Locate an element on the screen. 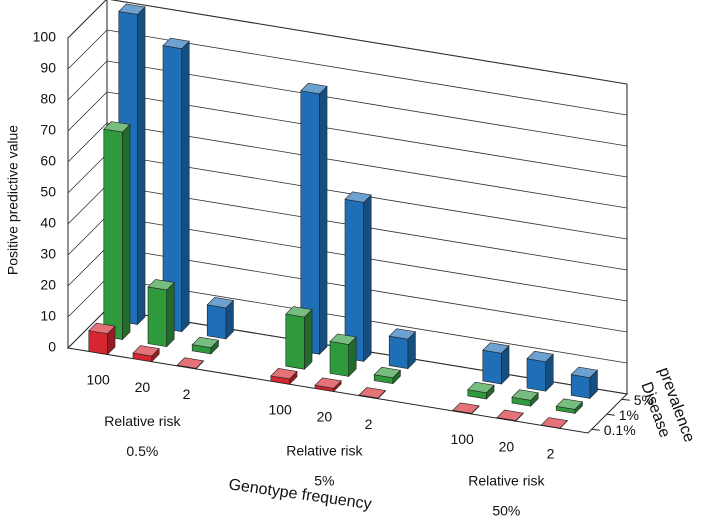 This screenshot has width=707, height=521. x-axis-label: Genotype frequency is located at coordinates (300, 494).